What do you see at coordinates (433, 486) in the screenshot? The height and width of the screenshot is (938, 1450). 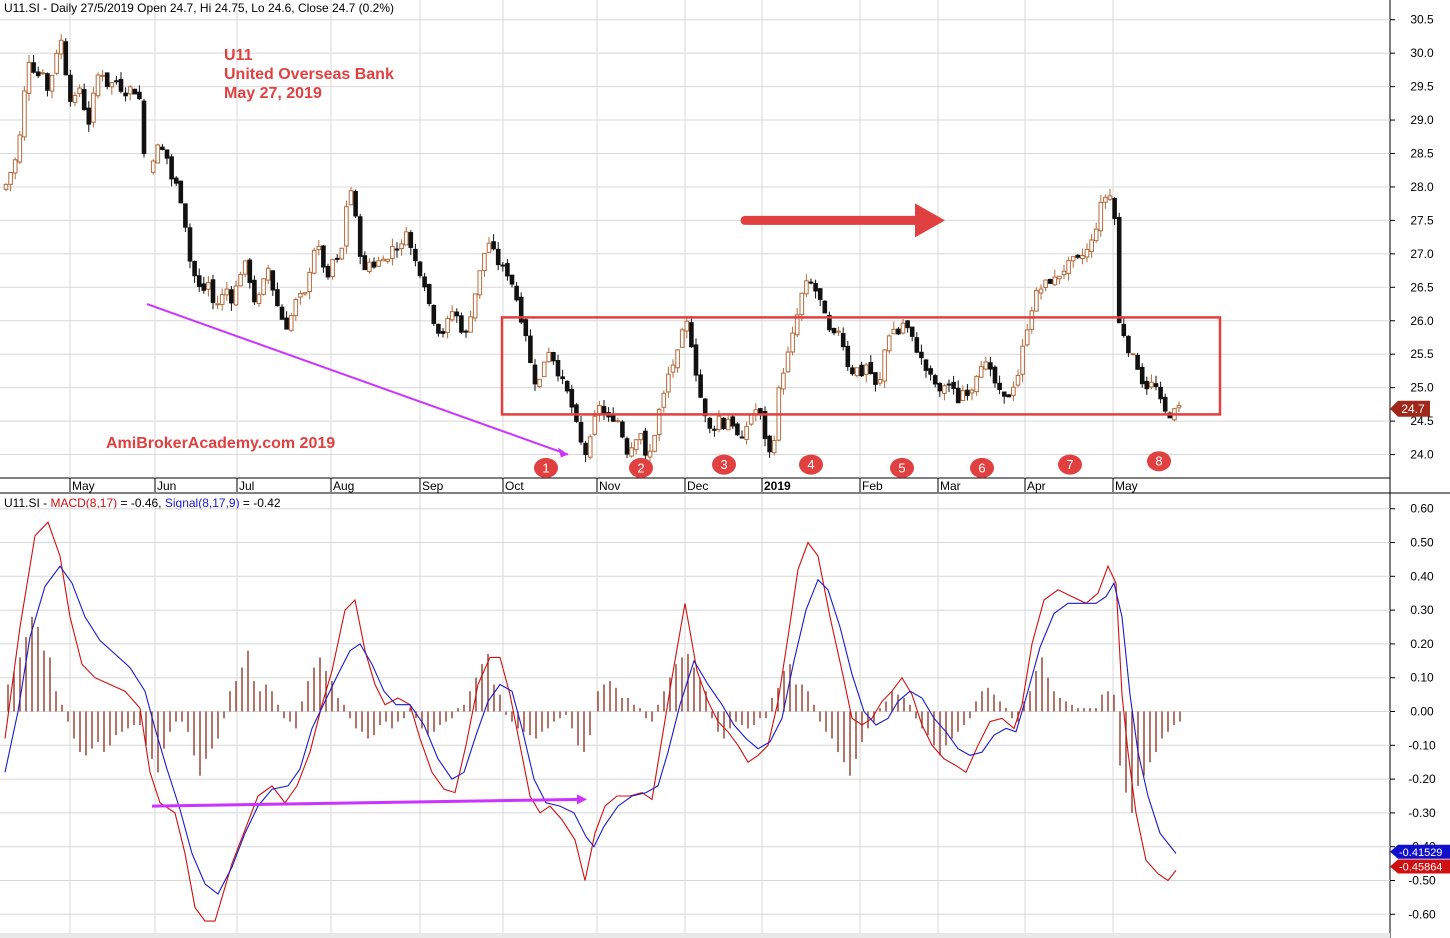 I see `x-tick-label: Sep` at bounding box center [433, 486].